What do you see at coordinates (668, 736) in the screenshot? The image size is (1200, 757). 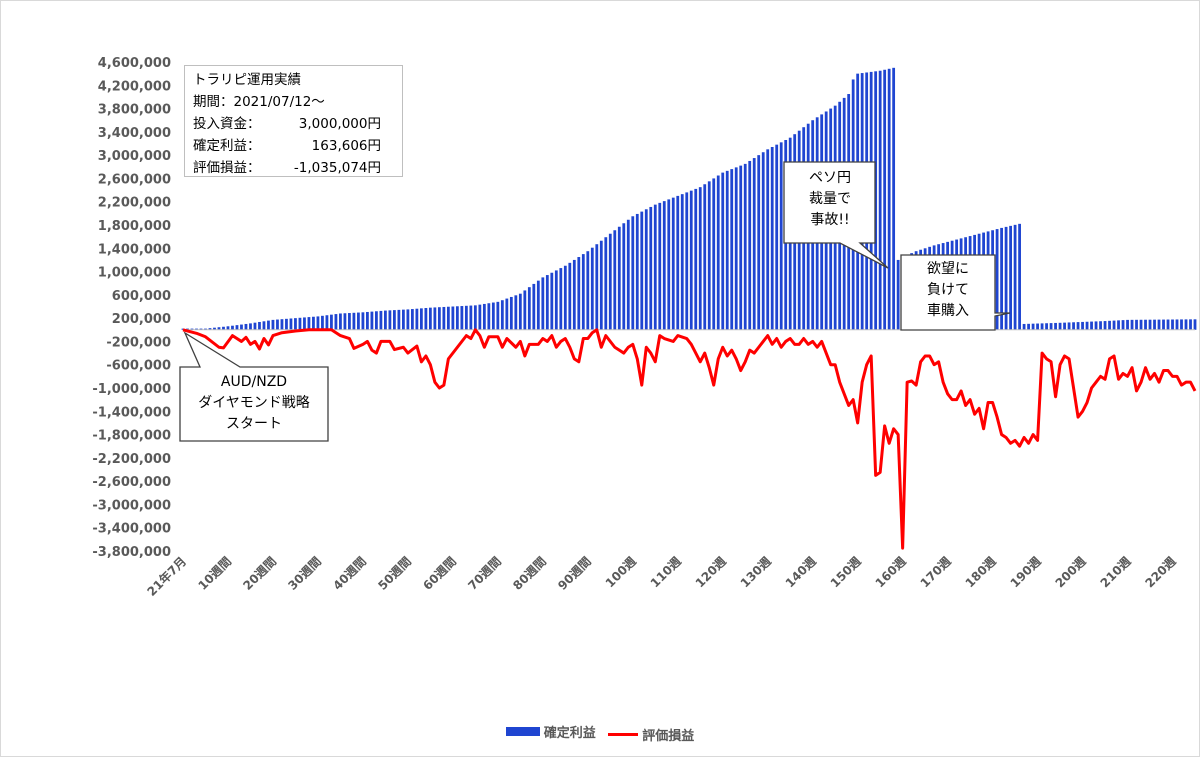 I see `legend-label: 評価損益` at bounding box center [668, 736].